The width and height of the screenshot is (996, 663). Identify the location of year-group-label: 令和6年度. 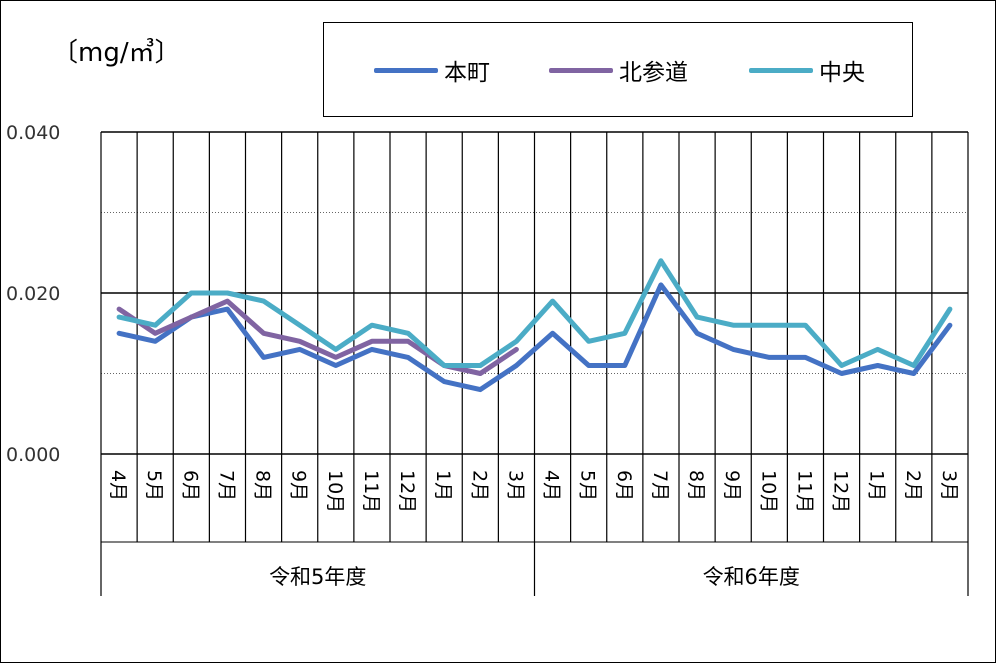
(751, 577).